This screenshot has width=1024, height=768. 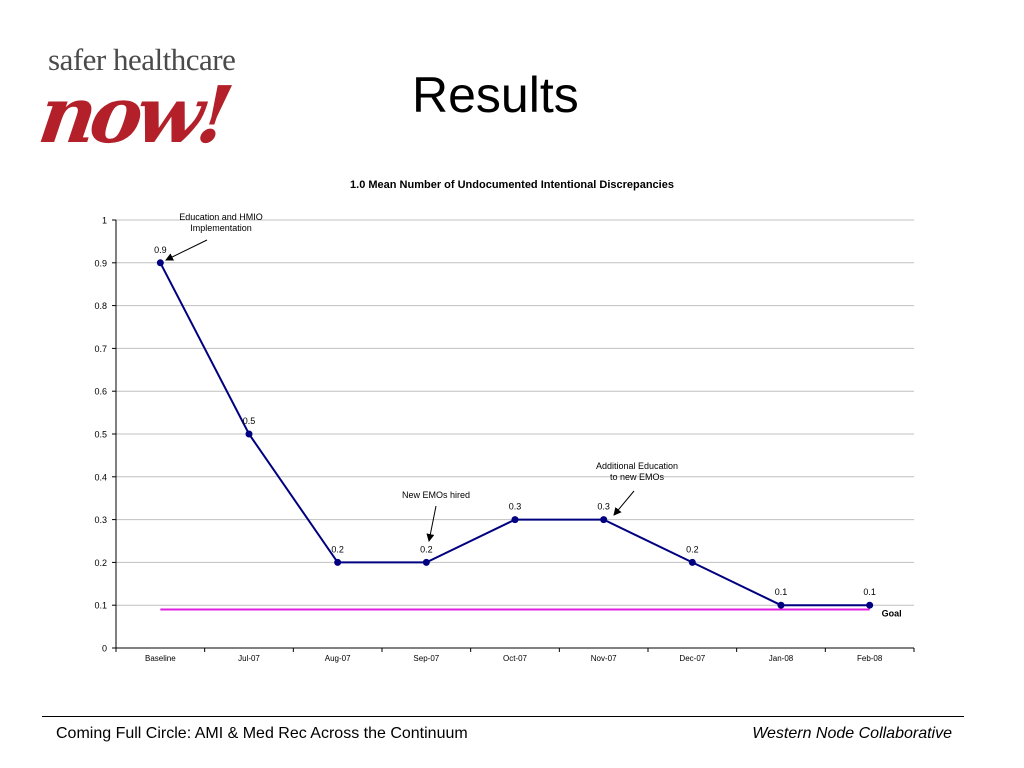 I want to click on logo-text-top: safer healthcare, so click(x=142, y=59).